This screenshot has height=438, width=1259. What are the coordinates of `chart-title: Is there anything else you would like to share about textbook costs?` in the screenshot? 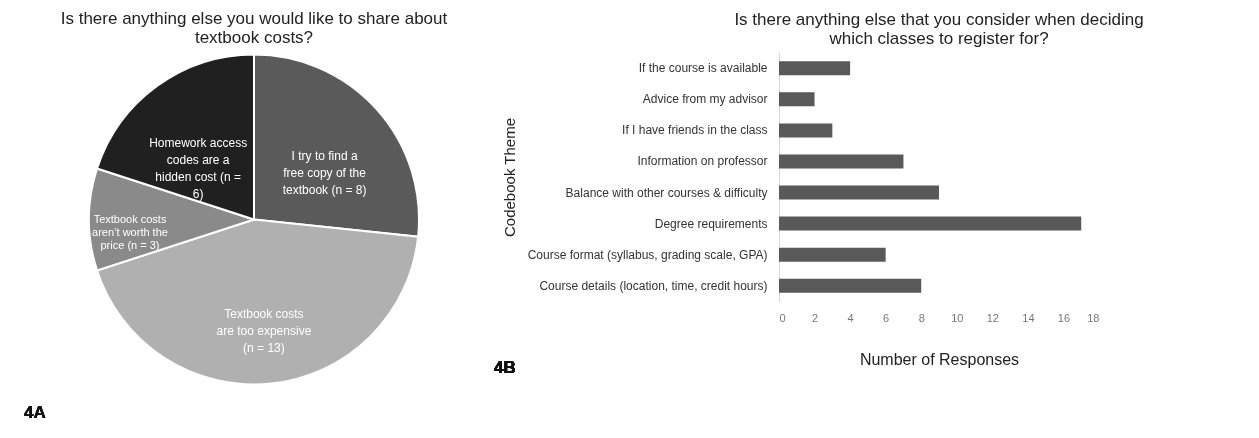 It's located at (254, 27).